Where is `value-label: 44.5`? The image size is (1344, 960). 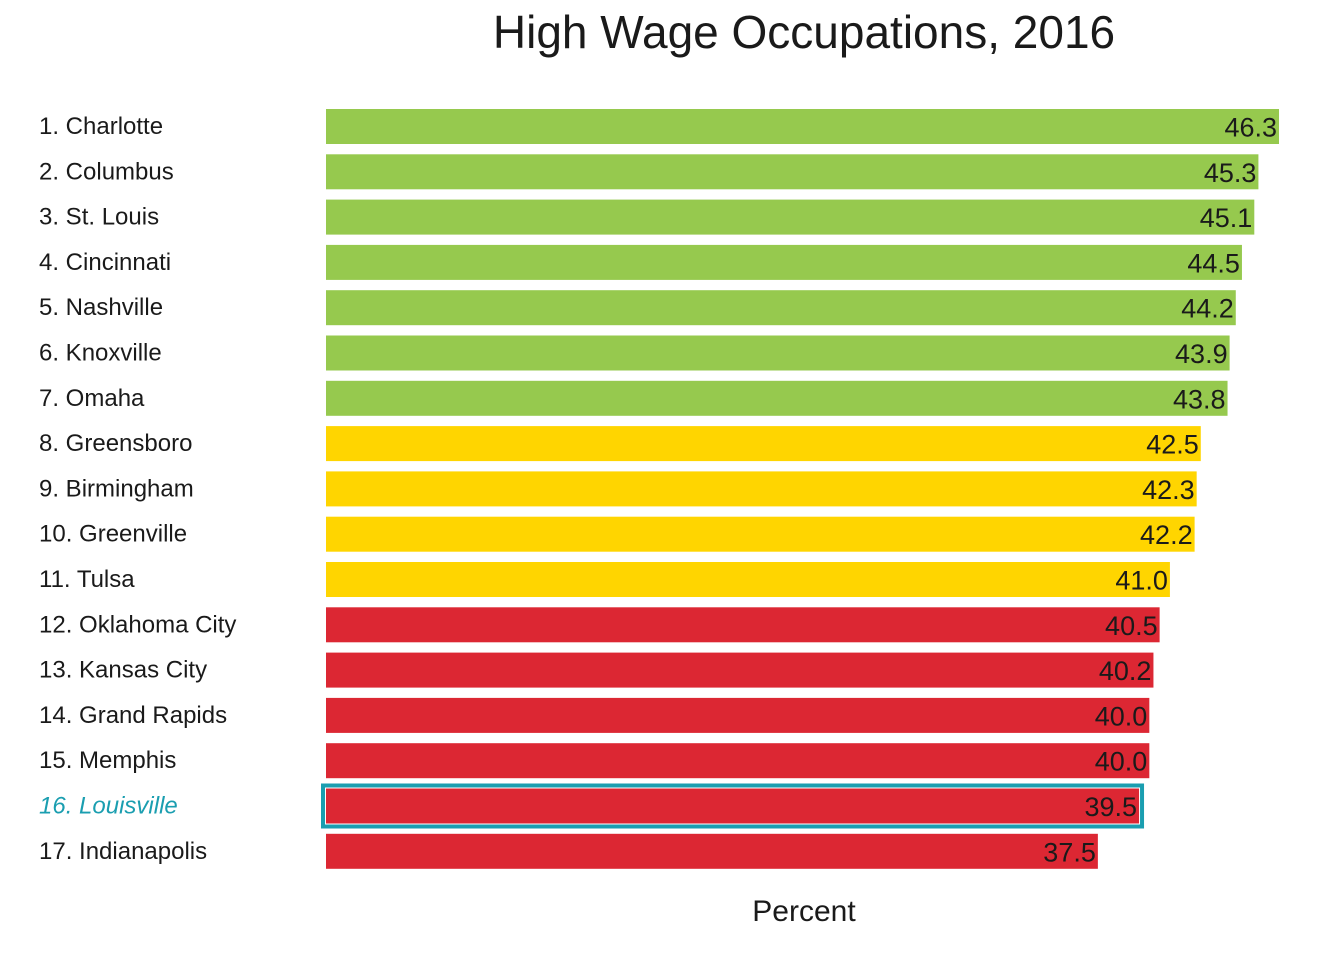
value-label: 44.5 is located at coordinates (1213, 263).